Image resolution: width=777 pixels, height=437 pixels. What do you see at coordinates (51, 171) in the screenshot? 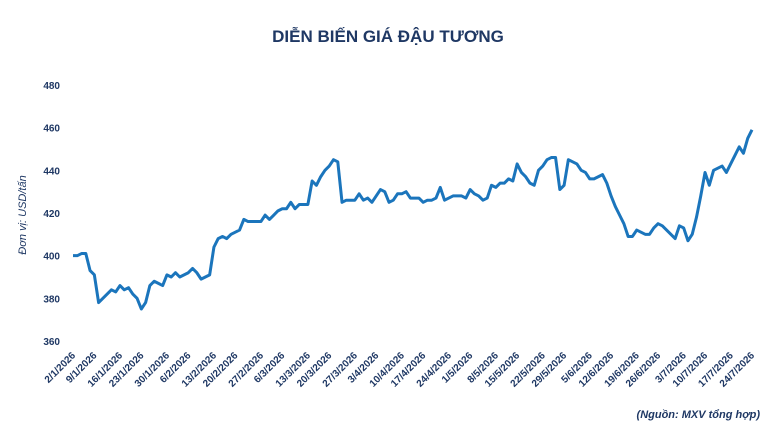
I see `y-tick-label: 440` at bounding box center [51, 171].